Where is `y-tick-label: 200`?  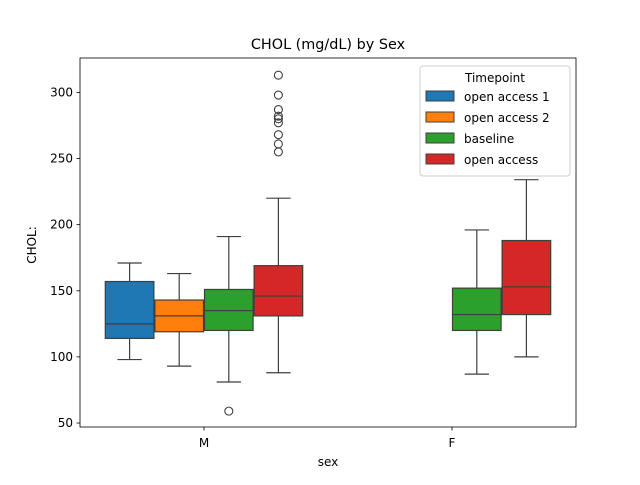 y-tick-label: 200 is located at coordinates (61, 225).